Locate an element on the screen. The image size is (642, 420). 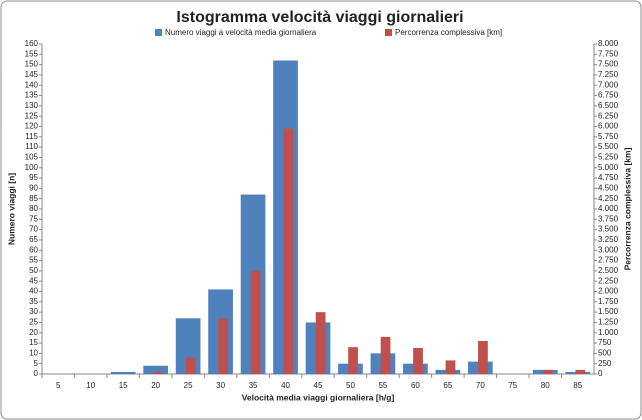
y2-tick-label: 4.250 is located at coordinates (608, 198).